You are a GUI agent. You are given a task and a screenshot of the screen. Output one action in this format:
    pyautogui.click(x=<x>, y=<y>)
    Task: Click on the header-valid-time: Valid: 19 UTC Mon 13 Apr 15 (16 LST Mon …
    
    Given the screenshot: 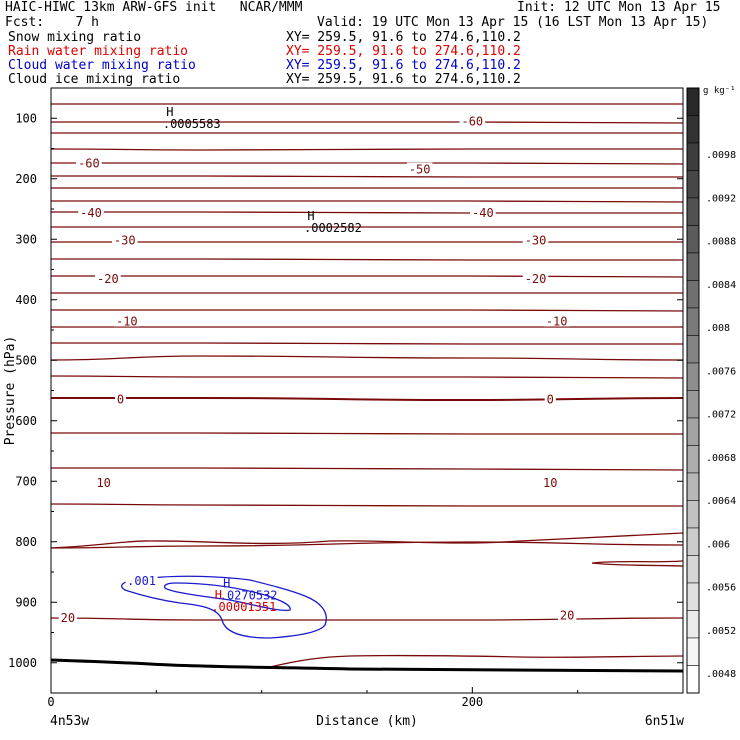 What is the action you would take?
    pyautogui.click(x=513, y=22)
    